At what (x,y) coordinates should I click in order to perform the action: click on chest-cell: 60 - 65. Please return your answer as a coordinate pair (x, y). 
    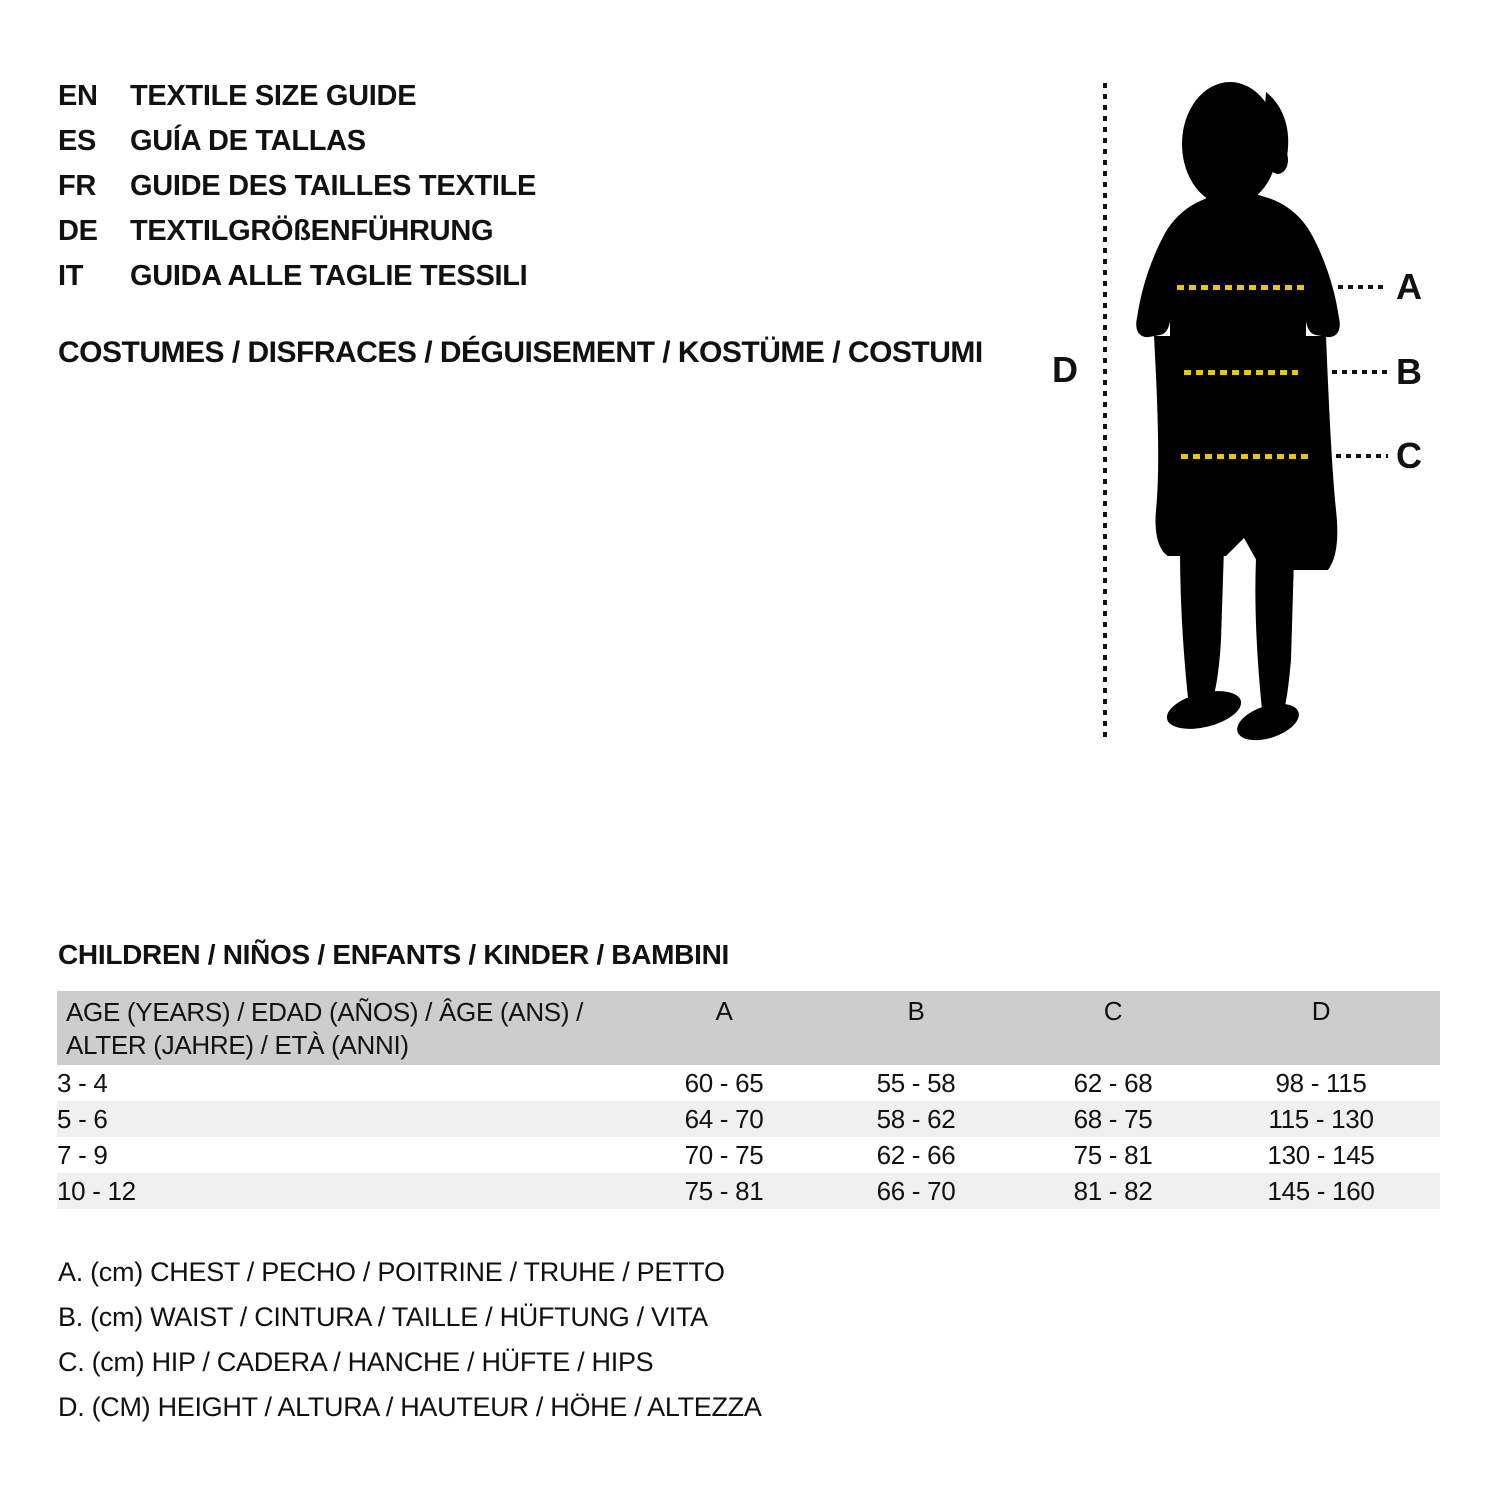
    Looking at the image, I should click on (724, 1082).